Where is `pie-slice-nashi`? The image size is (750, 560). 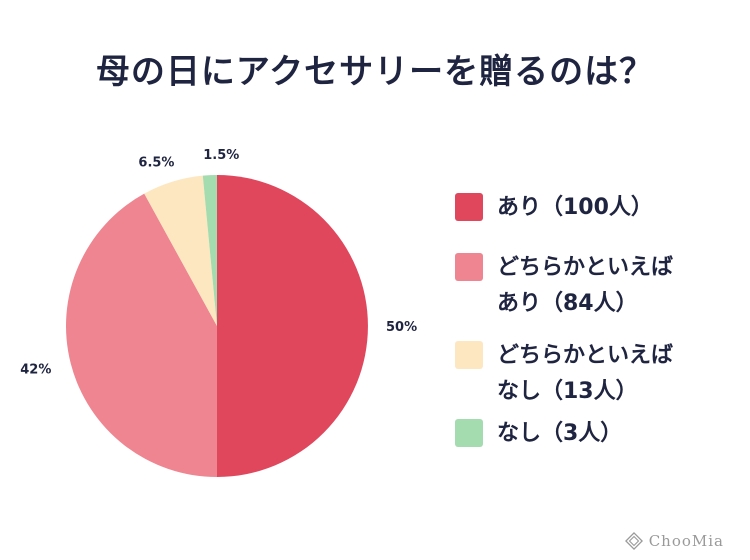
pie-slice-nashi is located at coordinates (209, 250).